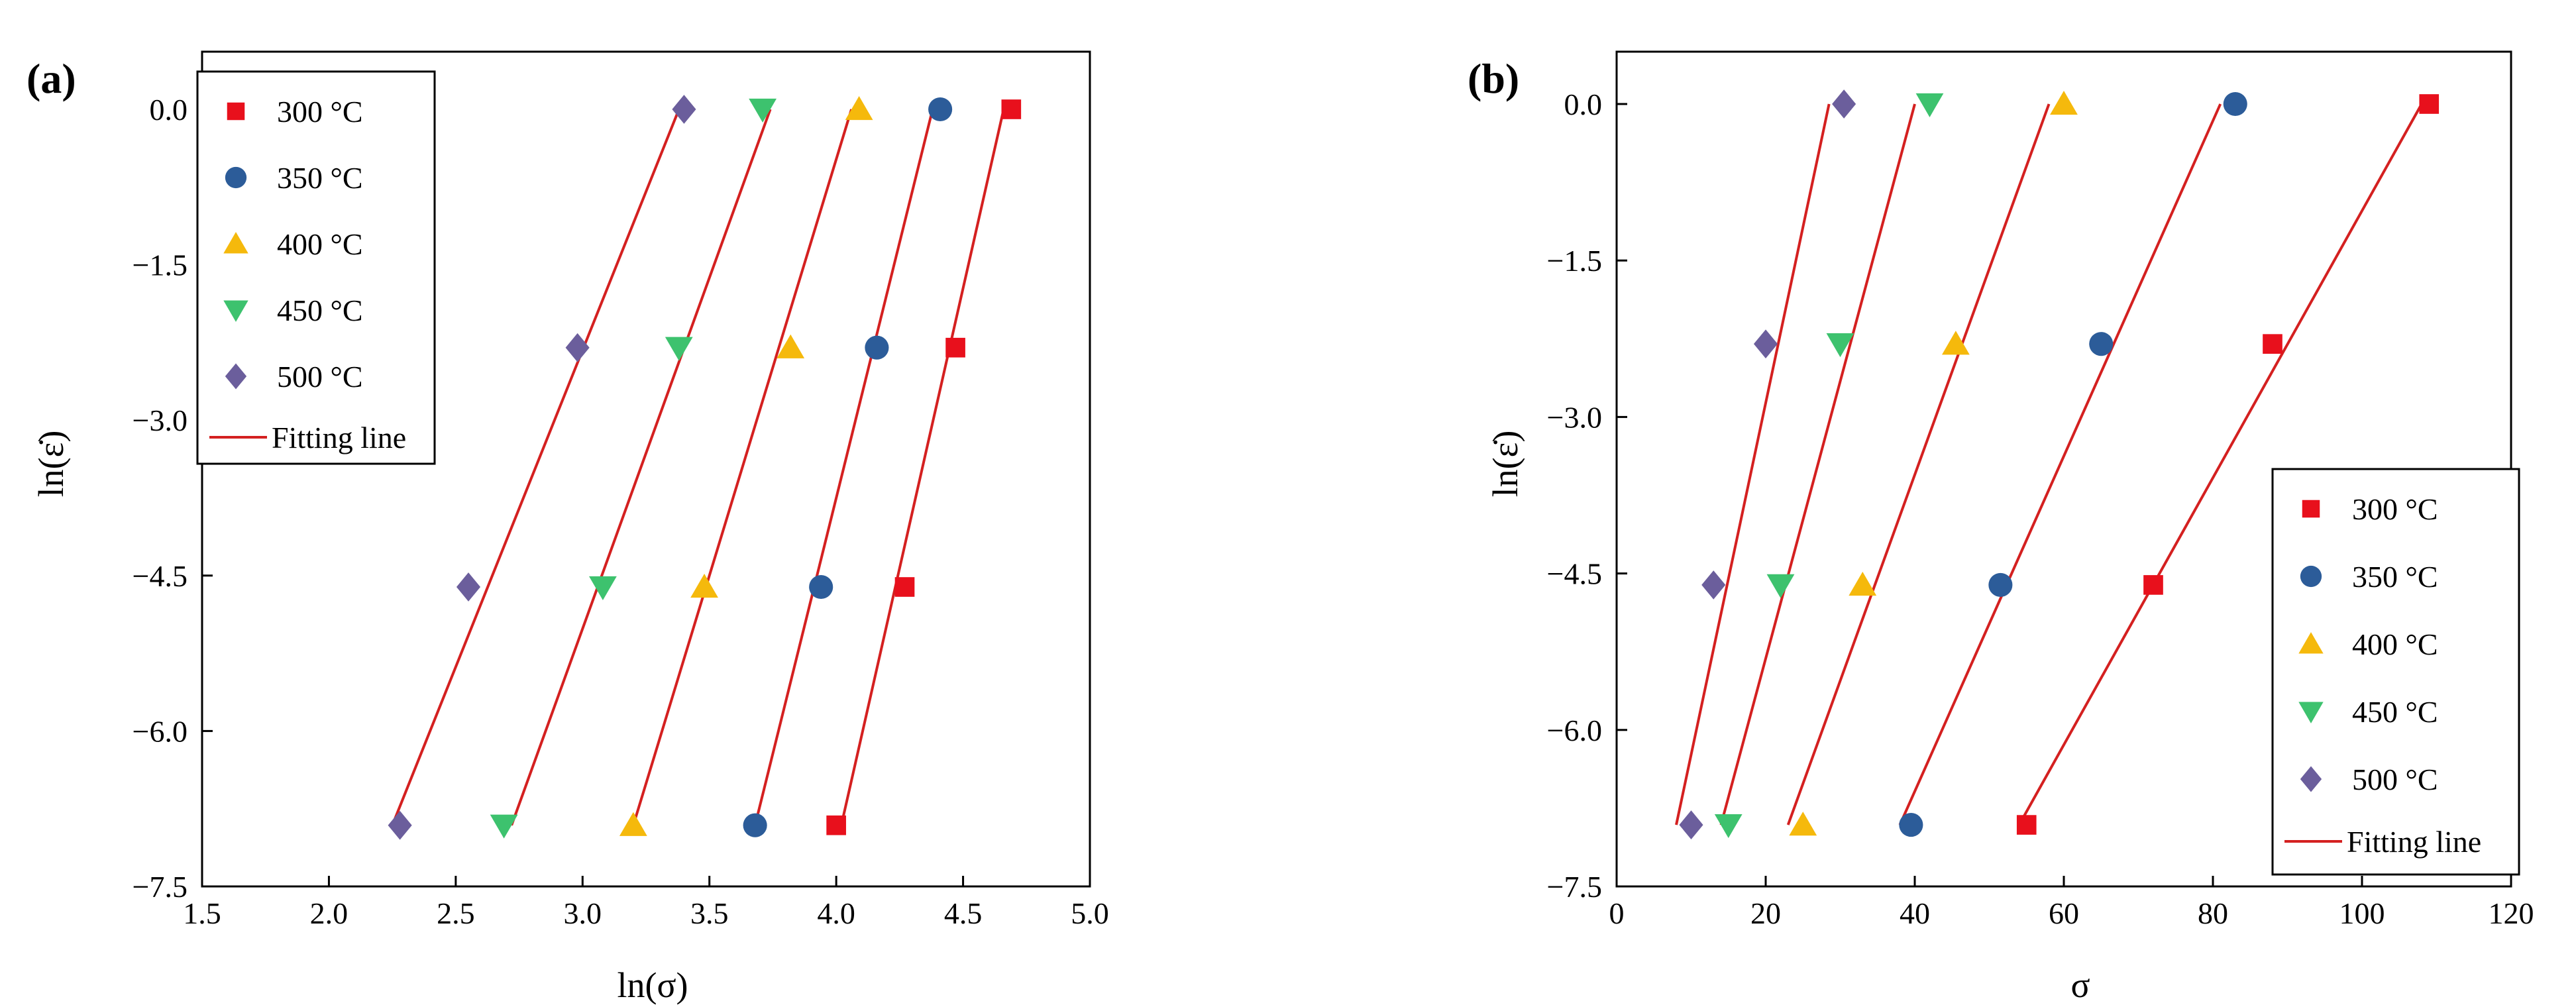  Describe the element at coordinates (202, 913) in the screenshot. I see `x-tick-label: 1.5` at that location.